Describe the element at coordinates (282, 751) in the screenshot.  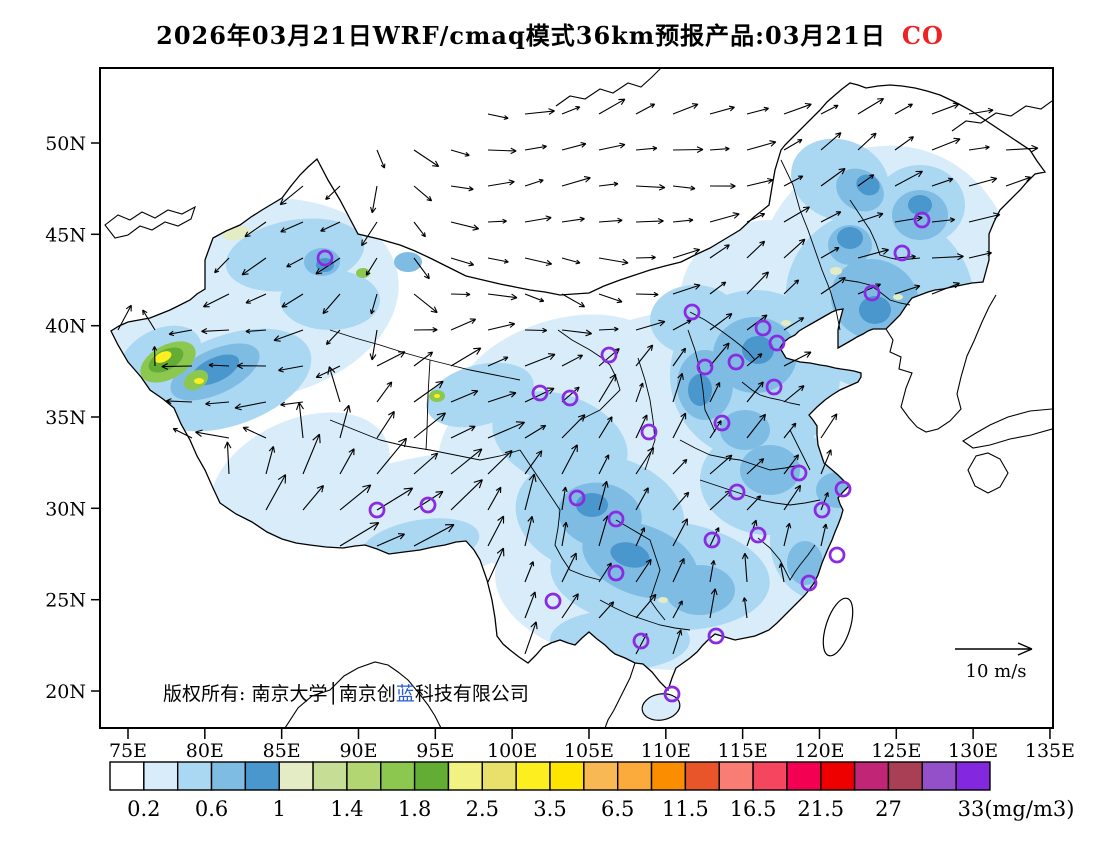
I see `lon-tick-label: 85E` at that location.